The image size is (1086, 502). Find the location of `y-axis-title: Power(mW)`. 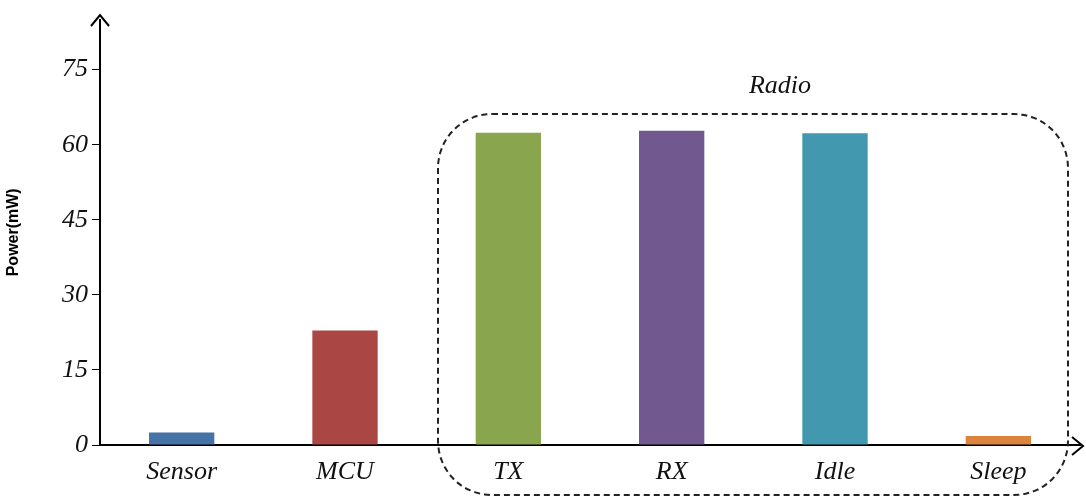

y-axis-title: Power(mW) is located at coordinates (13, 232).